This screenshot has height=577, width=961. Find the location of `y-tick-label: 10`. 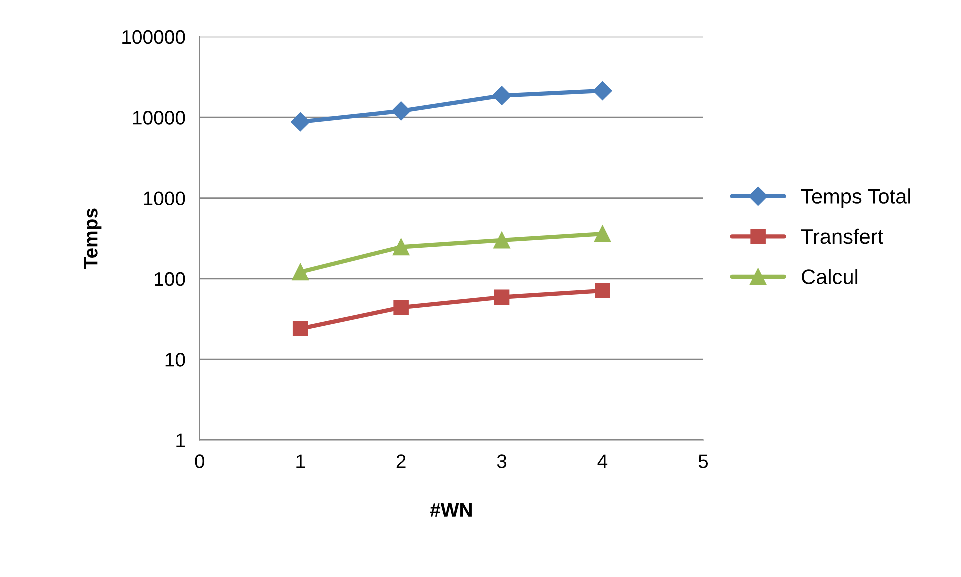

y-tick-label: 10 is located at coordinates (176, 360).